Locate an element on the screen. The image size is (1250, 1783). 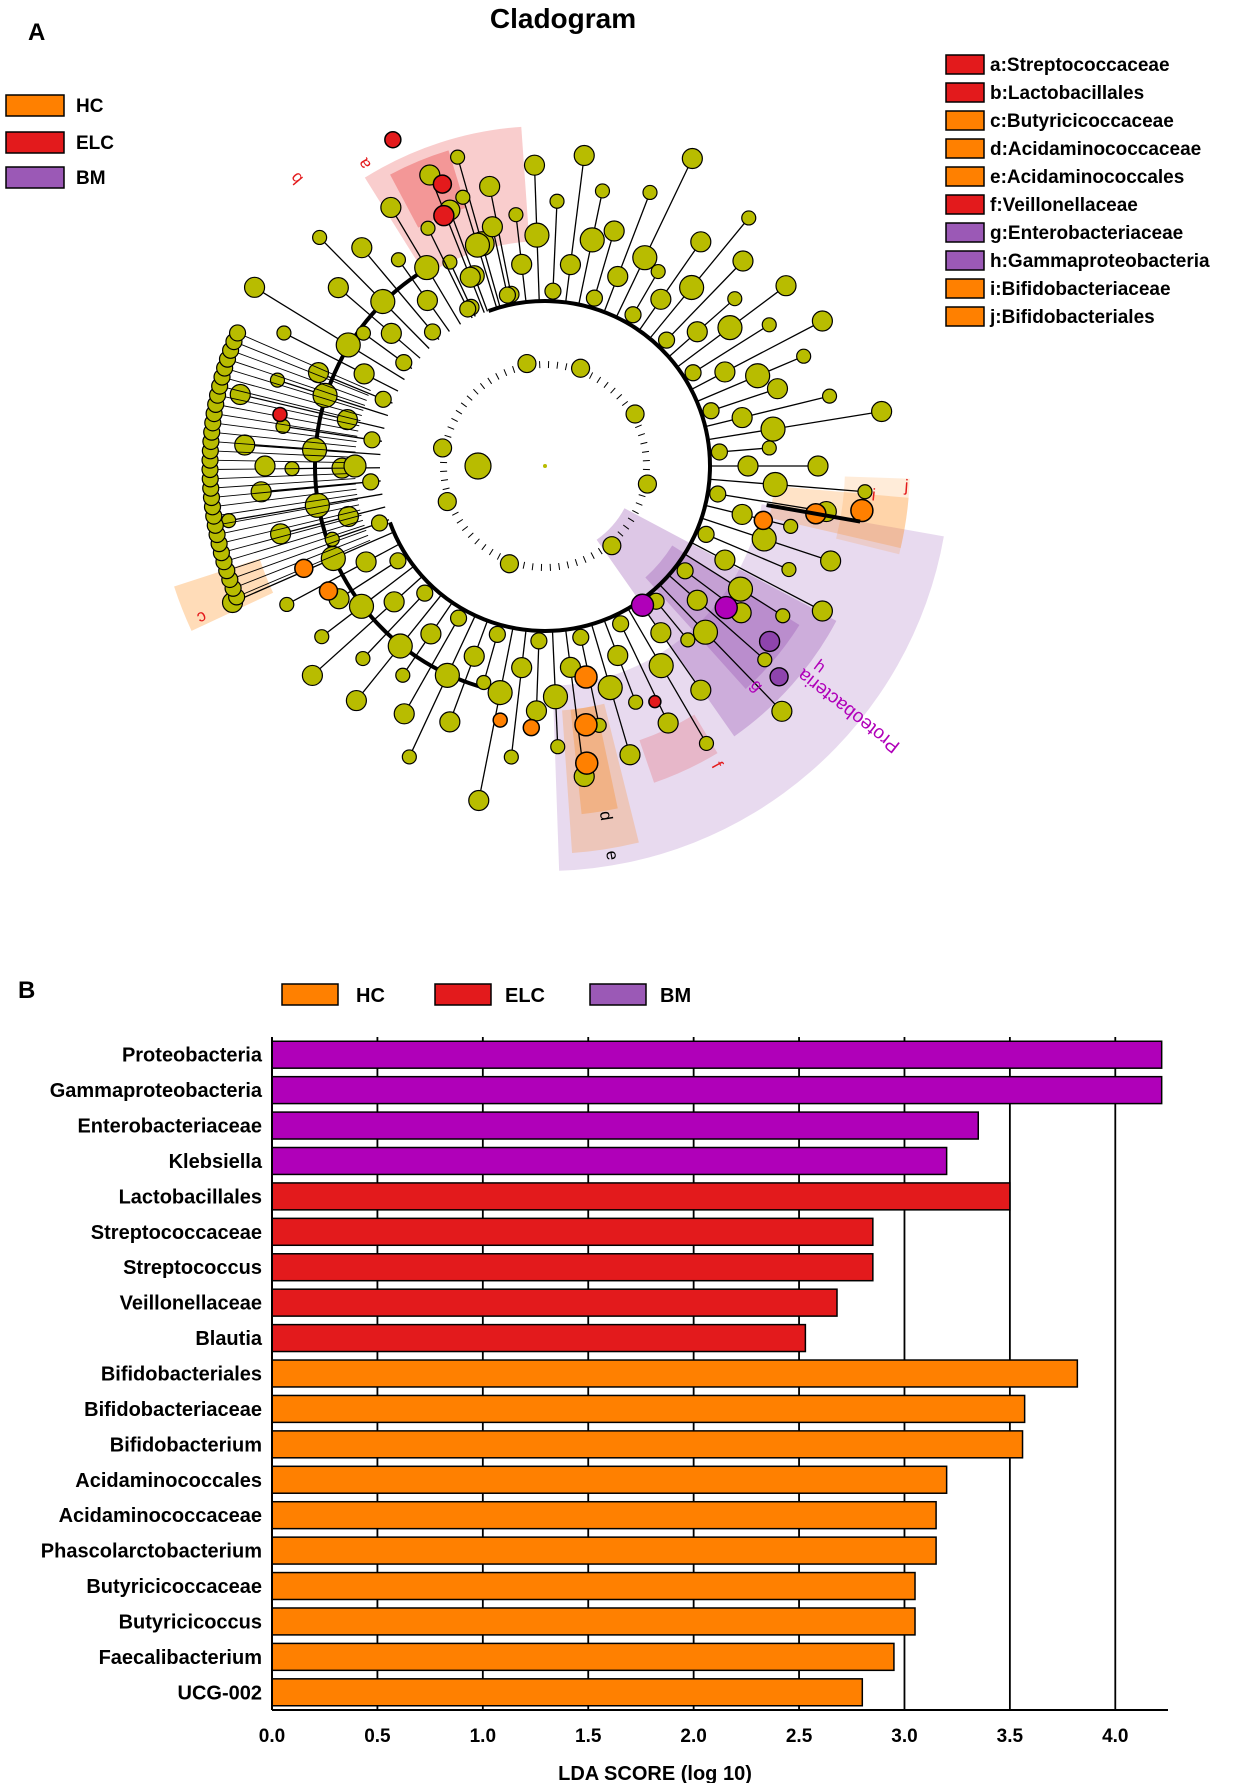
taxa-legend-item: g:Enterobacteriaceae is located at coordinates (1086, 233).